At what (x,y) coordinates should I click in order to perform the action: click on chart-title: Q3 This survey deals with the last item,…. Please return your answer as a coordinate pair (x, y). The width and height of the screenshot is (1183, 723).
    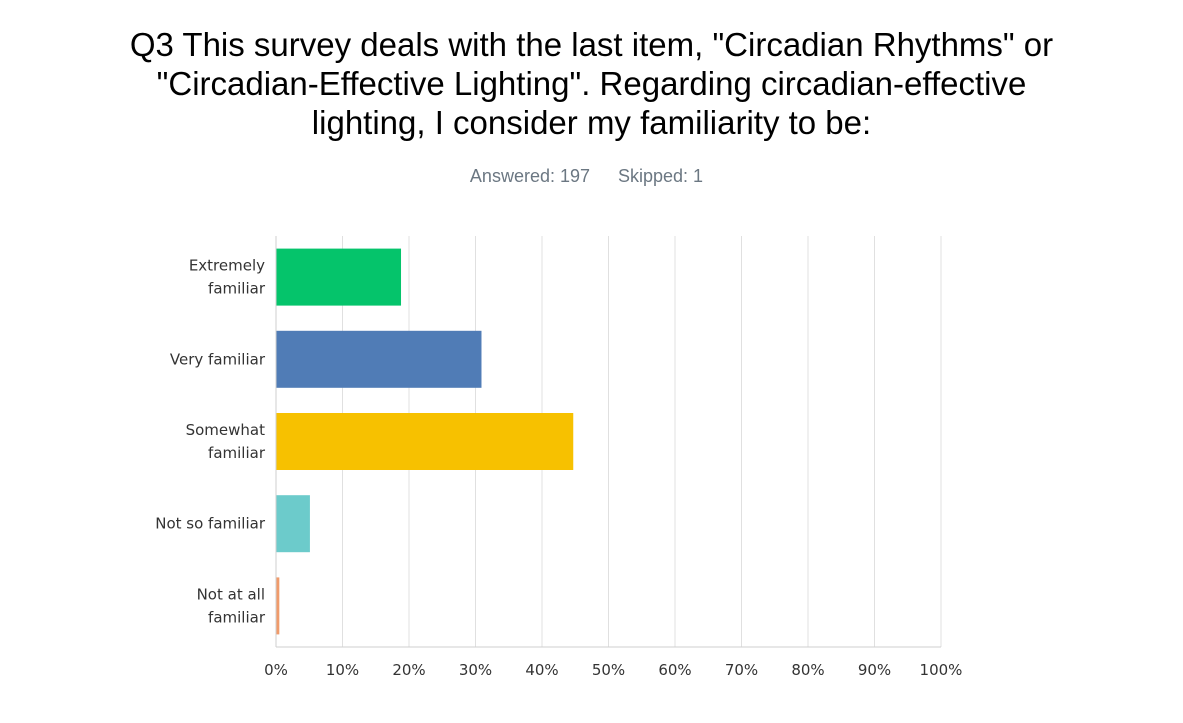
    Looking at the image, I should click on (591, 83).